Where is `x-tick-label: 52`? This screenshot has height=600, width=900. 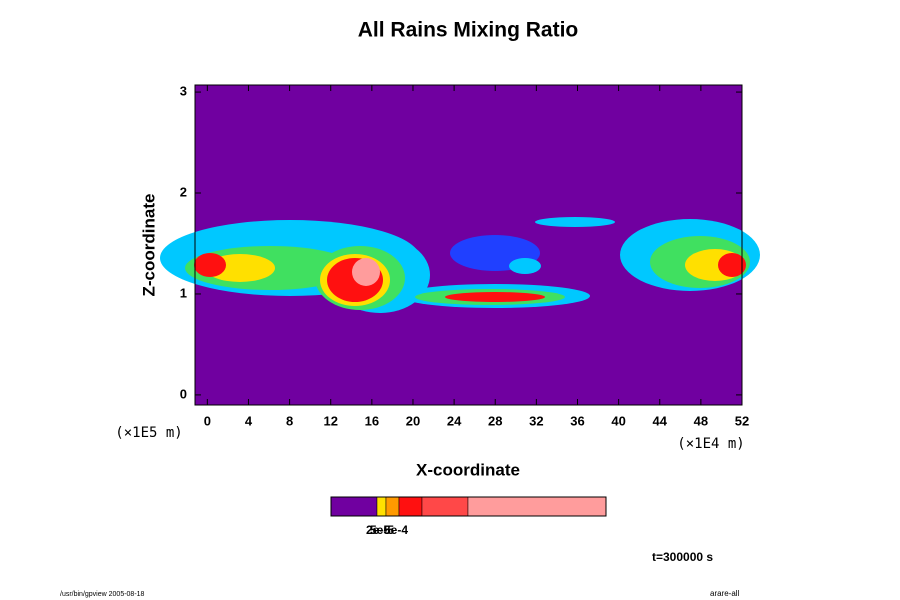 x-tick-label: 52 is located at coordinates (742, 420).